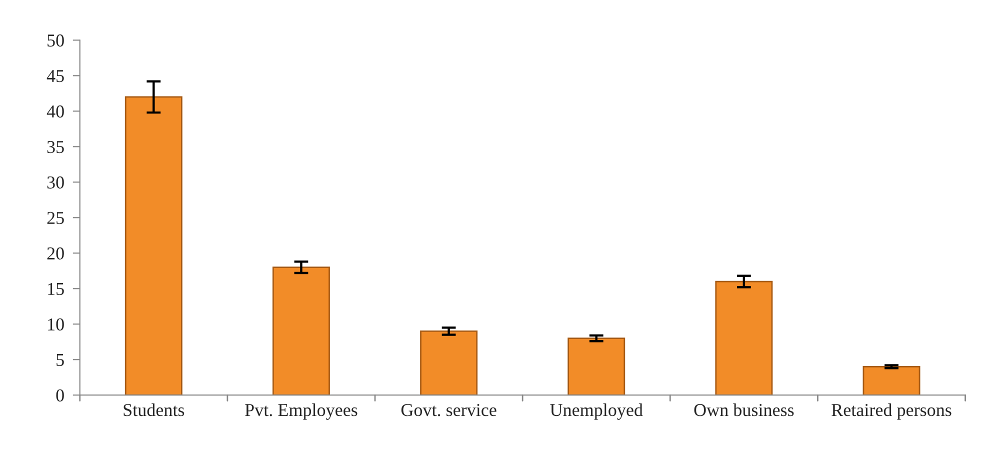 The image size is (986, 467). Describe the element at coordinates (55, 147) in the screenshot. I see `y-tick-label: 35` at that location.